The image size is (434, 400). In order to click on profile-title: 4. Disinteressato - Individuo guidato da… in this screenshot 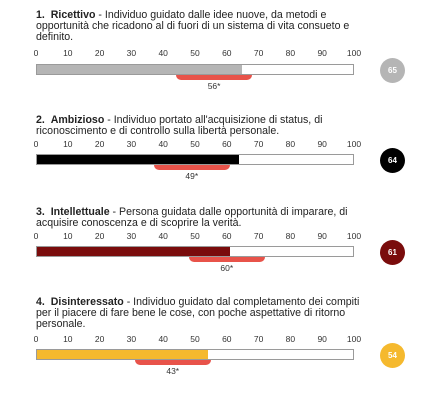, I will do `click(198, 313)`.